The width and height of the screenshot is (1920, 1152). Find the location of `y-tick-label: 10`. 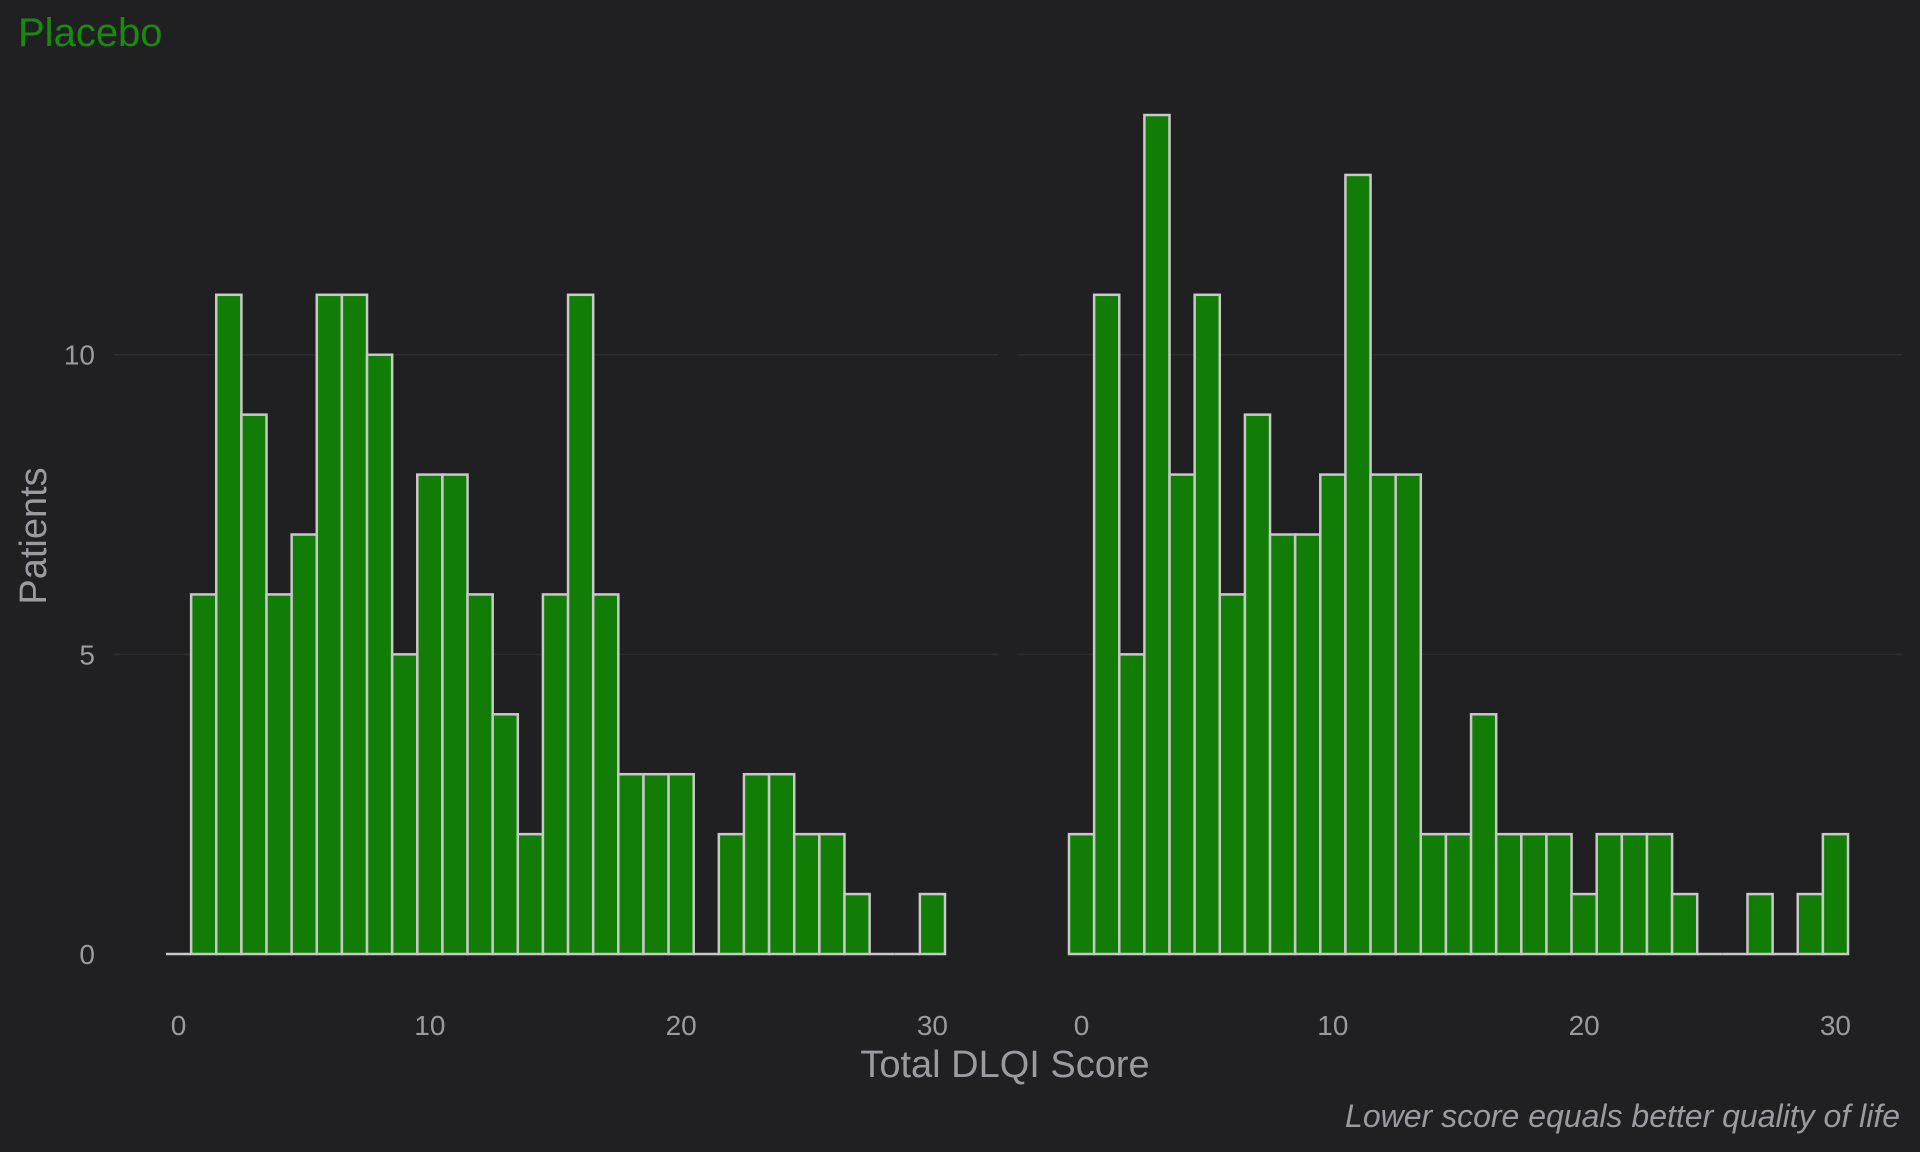

y-tick-label: 10 is located at coordinates (79, 355).